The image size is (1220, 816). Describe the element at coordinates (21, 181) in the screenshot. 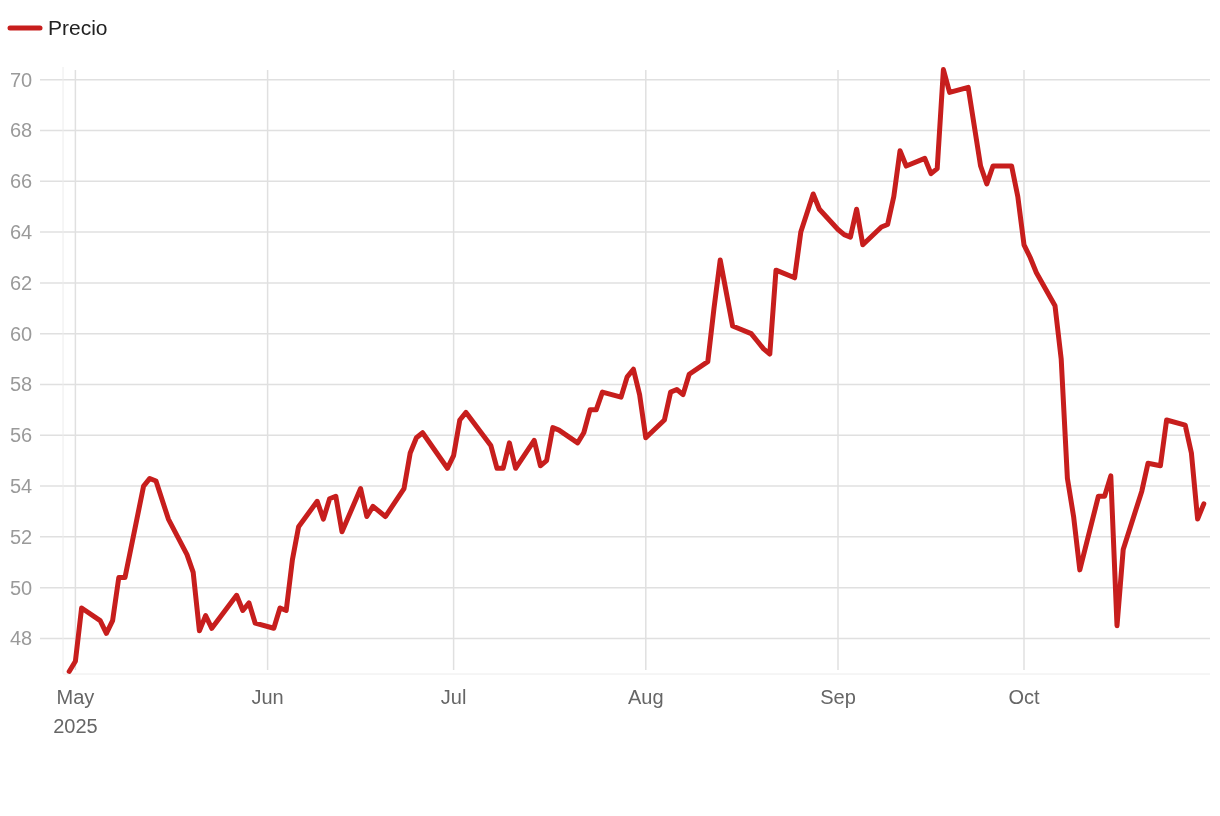

I see `y-tick-label: 66` at that location.